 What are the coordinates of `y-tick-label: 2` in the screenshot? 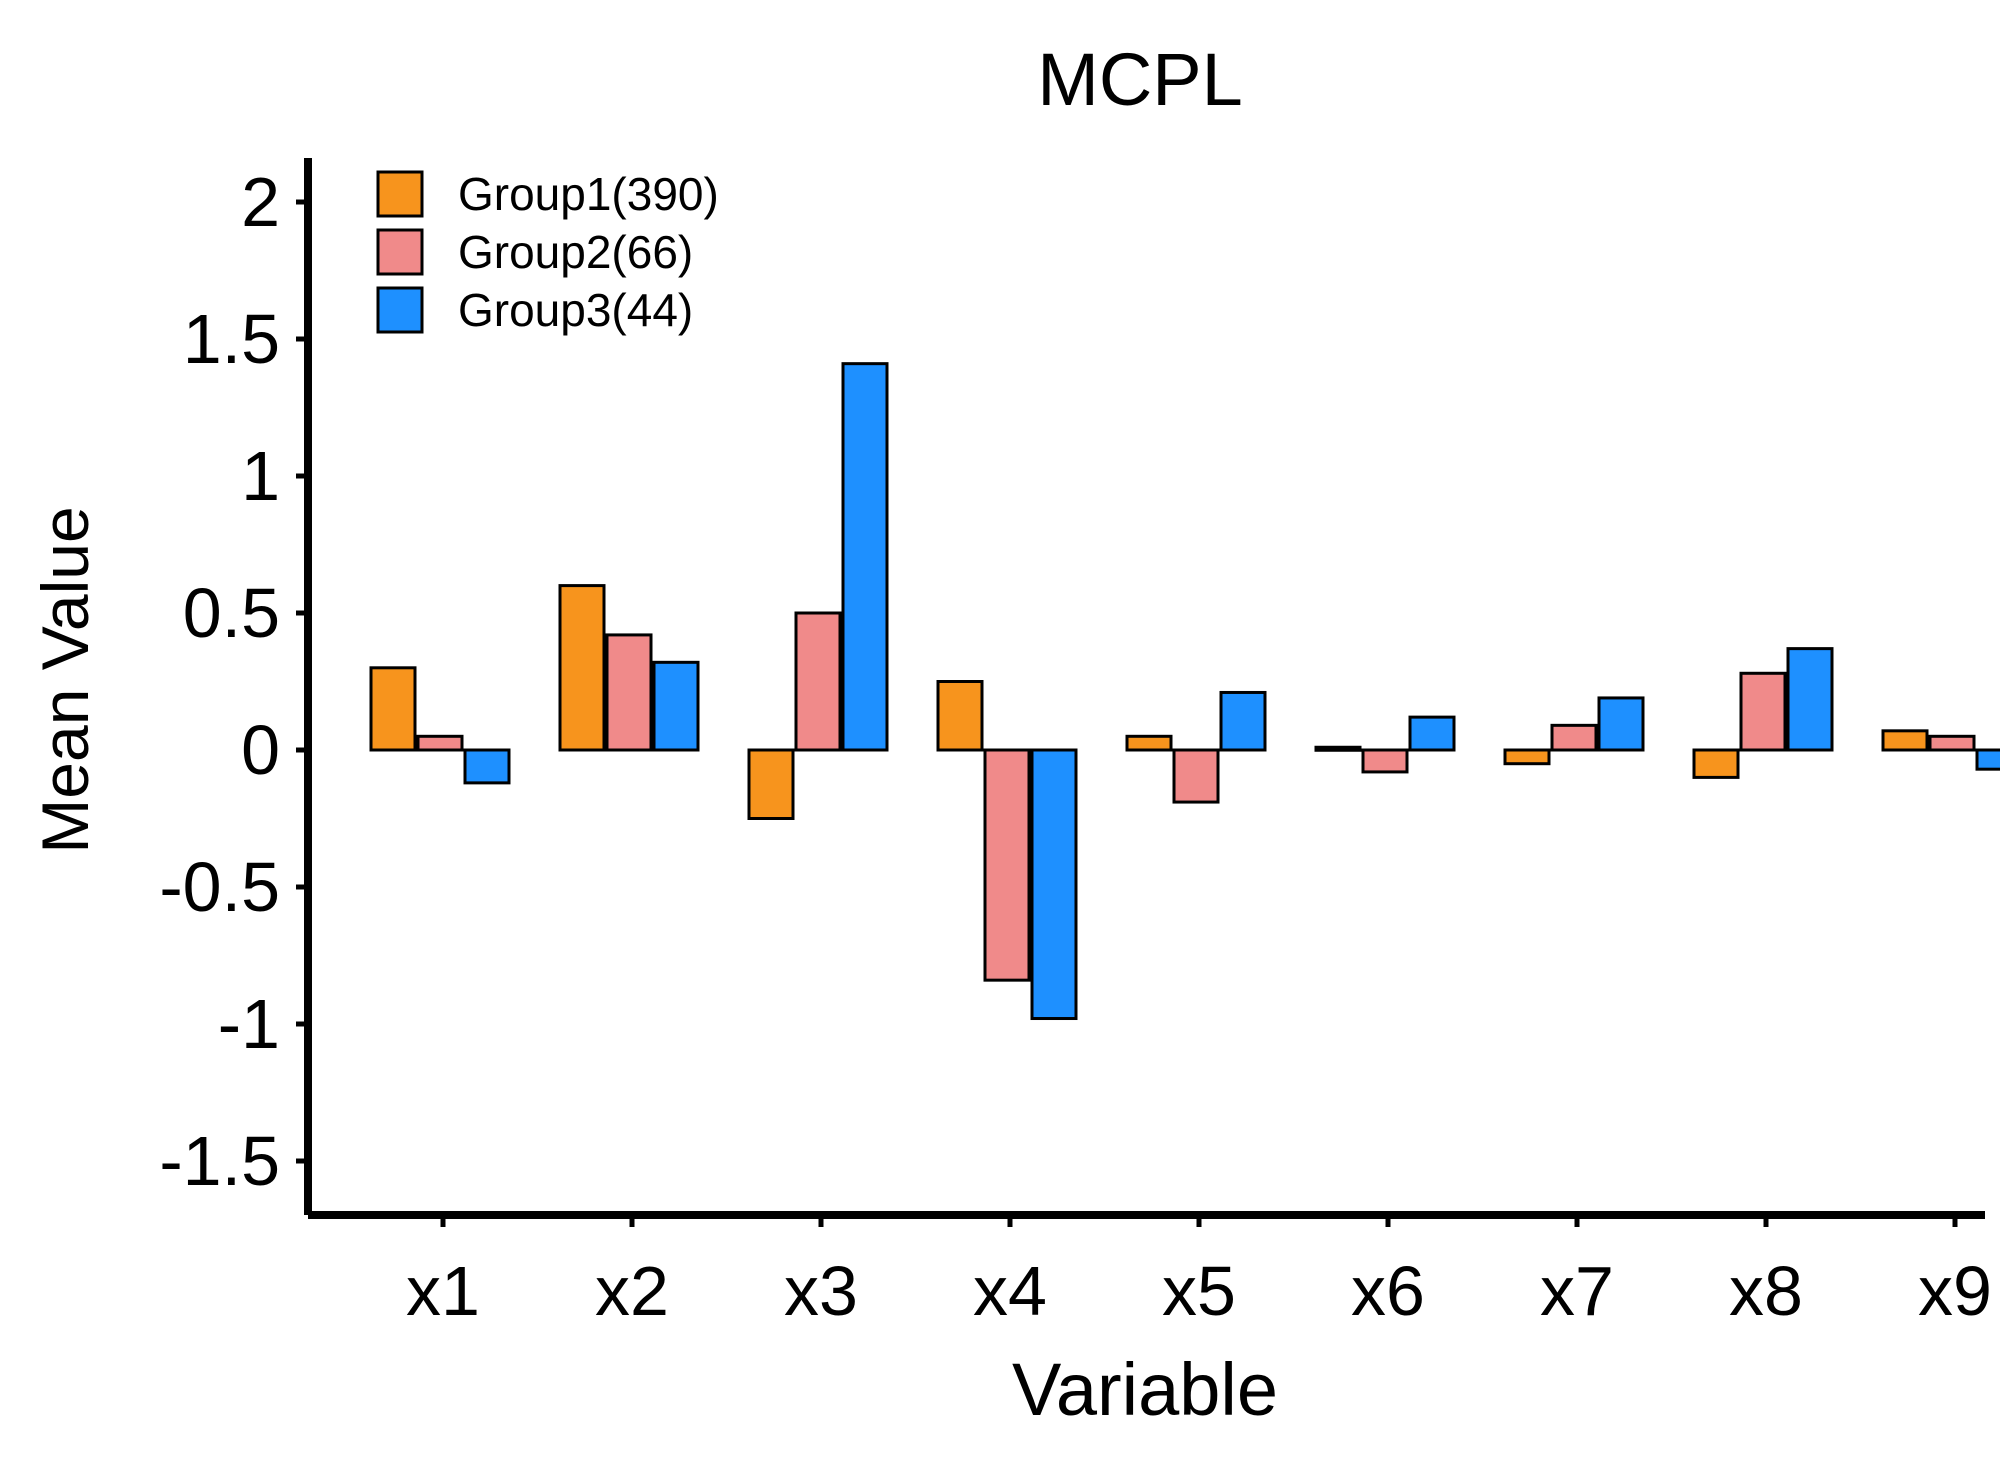 It's located at (260, 202).